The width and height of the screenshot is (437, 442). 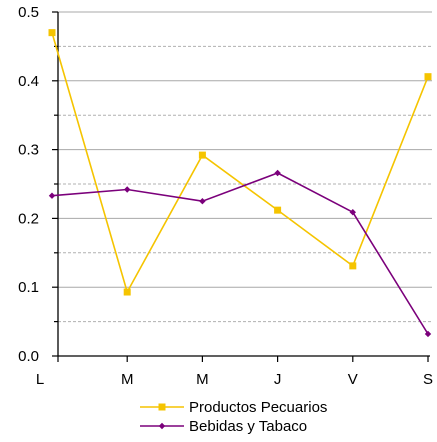 I want to click on y-tick-label: 0.2, so click(x=28, y=218).